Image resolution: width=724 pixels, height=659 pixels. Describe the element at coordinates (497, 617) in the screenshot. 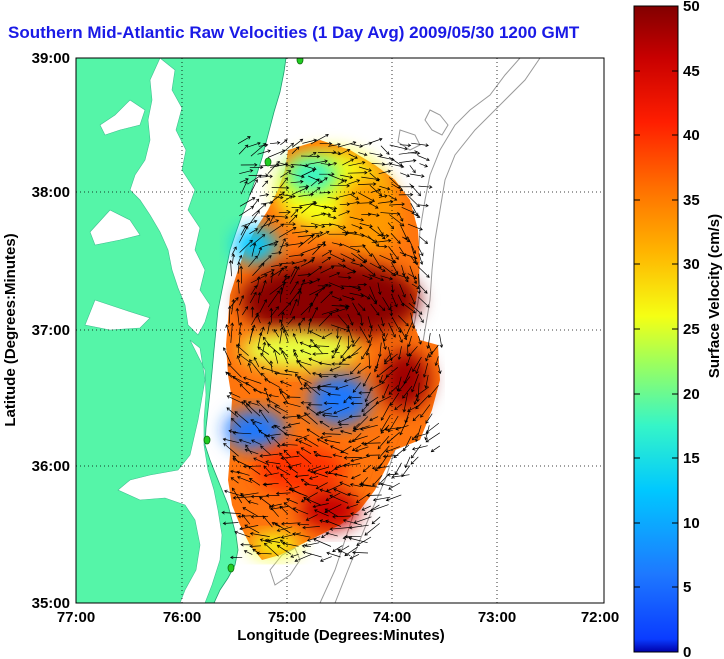

I see `lon-tick: 73:00` at that location.